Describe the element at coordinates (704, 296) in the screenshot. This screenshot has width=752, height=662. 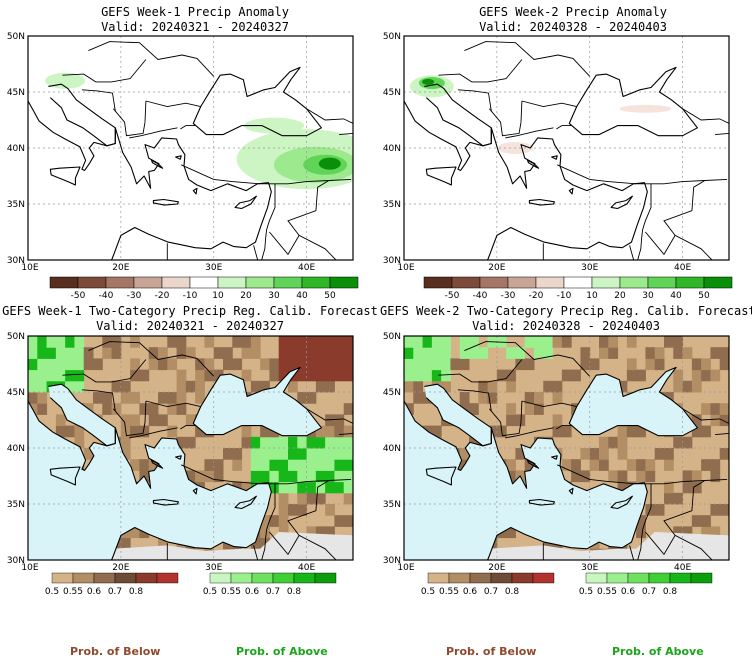
I see `colorbar-tick-label: 50` at that location.